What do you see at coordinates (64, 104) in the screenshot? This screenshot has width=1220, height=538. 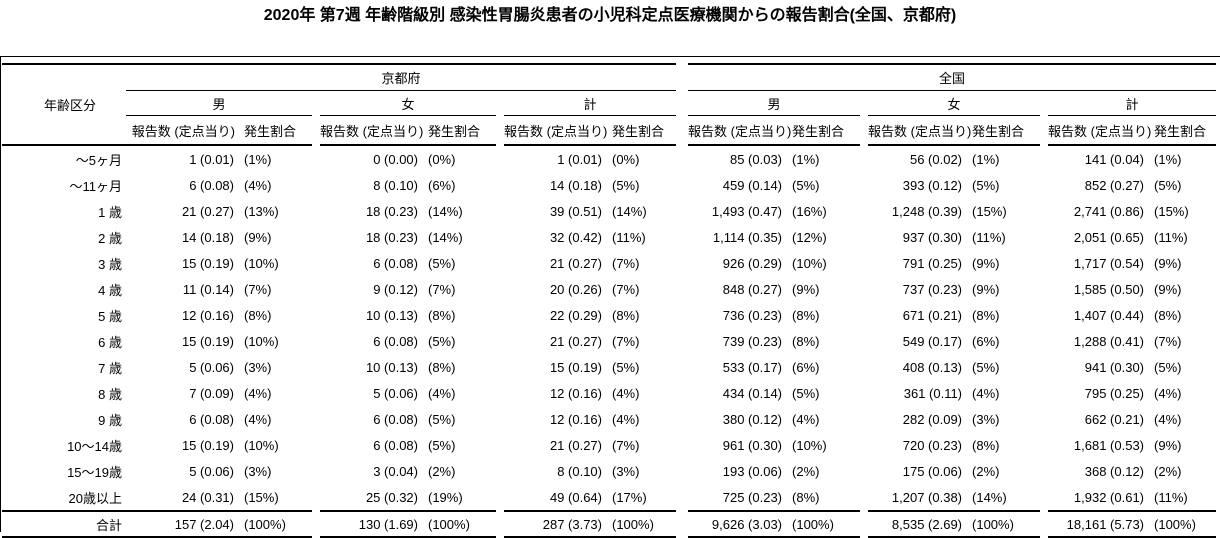 I see `age-column-header: 年齢区分` at bounding box center [64, 104].